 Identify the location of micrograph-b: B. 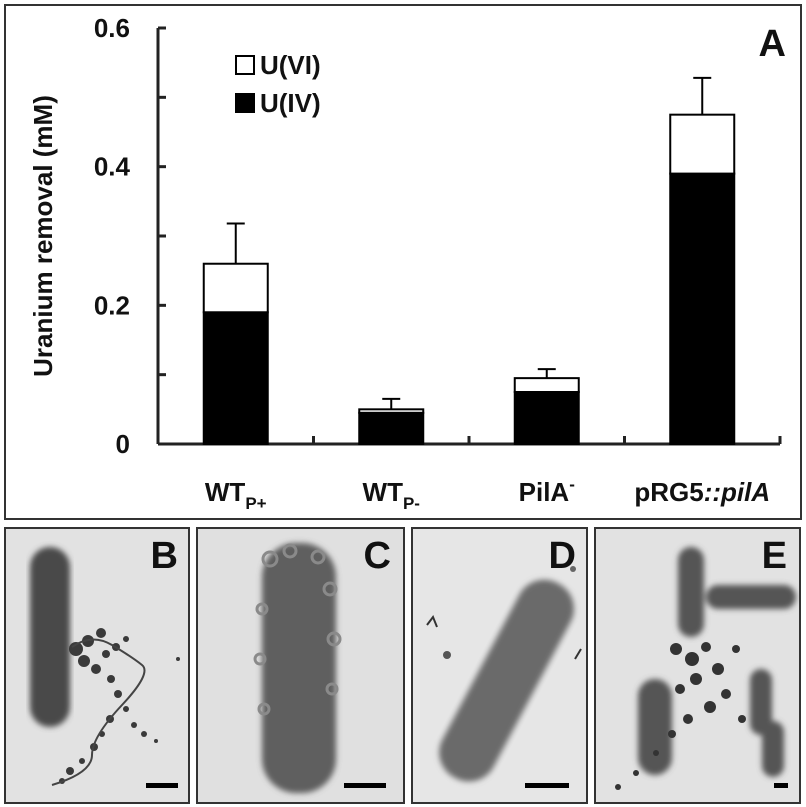
(97, 665).